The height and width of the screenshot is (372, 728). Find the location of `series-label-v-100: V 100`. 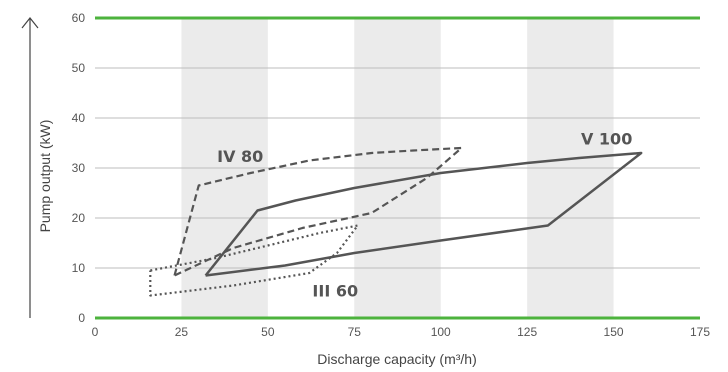

series-label-v-100: V 100 is located at coordinates (606, 139).